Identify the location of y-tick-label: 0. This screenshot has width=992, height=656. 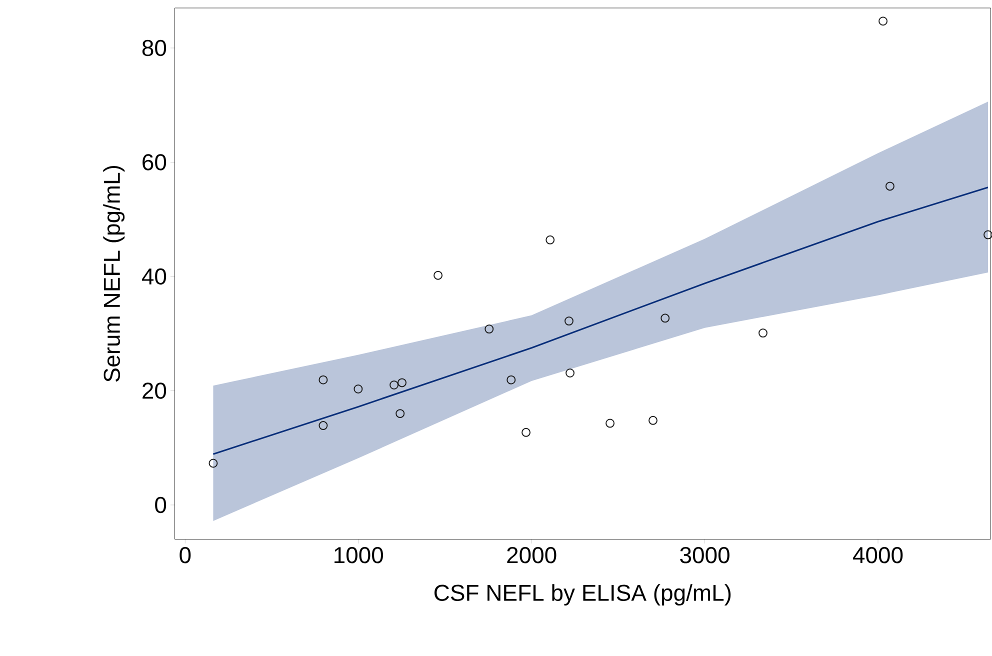
(160, 505).